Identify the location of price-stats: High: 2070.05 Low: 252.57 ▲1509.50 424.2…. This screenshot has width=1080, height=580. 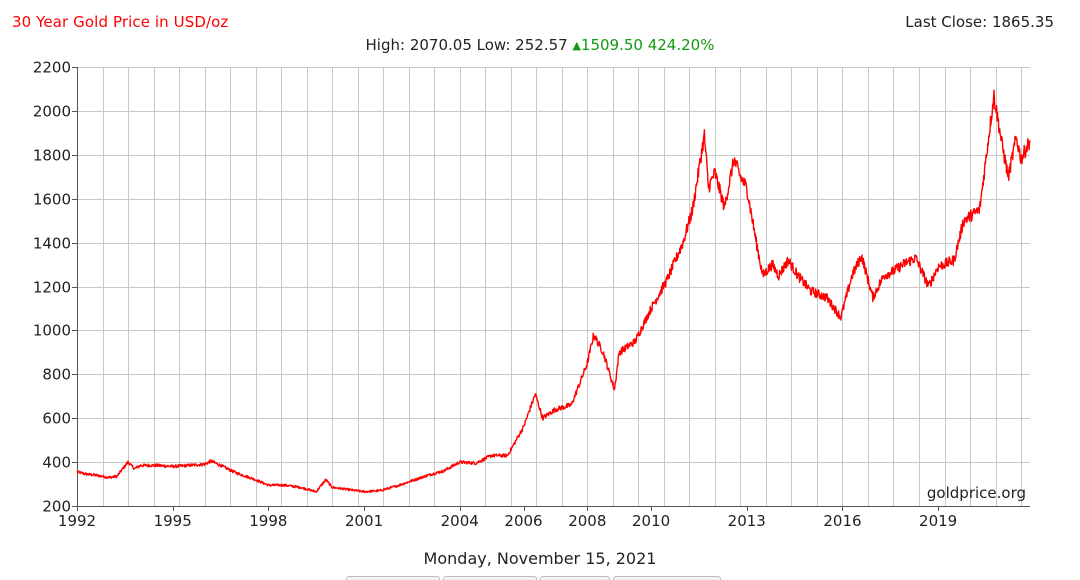
(540, 45).